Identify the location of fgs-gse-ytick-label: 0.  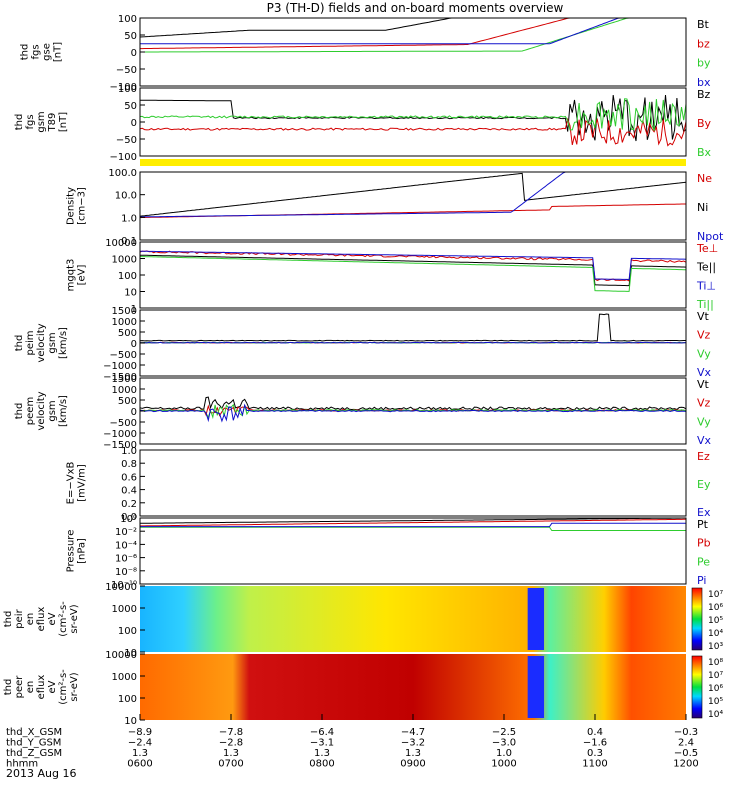
(134, 53).